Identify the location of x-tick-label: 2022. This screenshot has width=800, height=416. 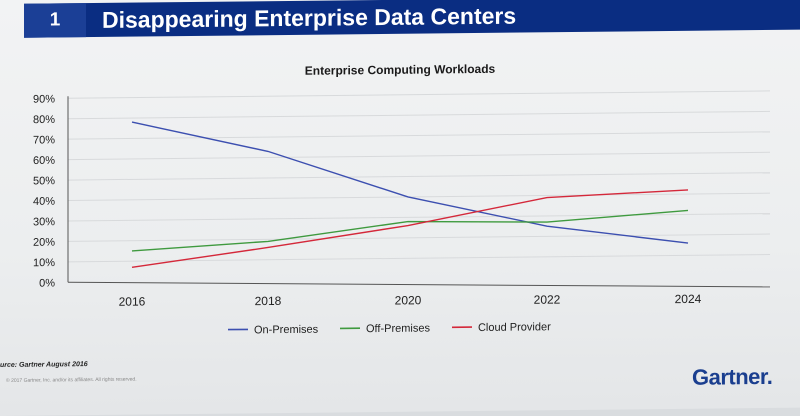
(547, 300).